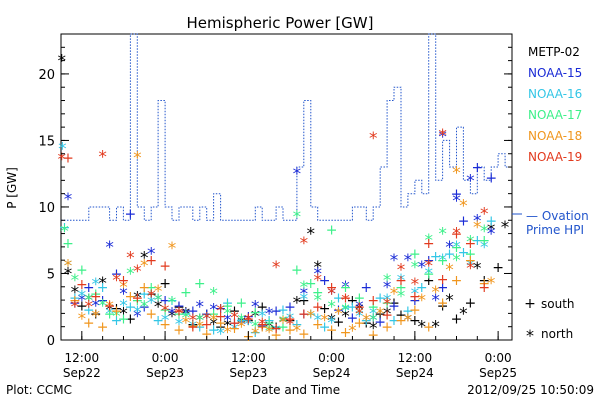 The height and width of the screenshot is (400, 600). Describe the element at coordinates (82, 358) in the screenshot. I see `x-tick-time: 12:00` at that location.